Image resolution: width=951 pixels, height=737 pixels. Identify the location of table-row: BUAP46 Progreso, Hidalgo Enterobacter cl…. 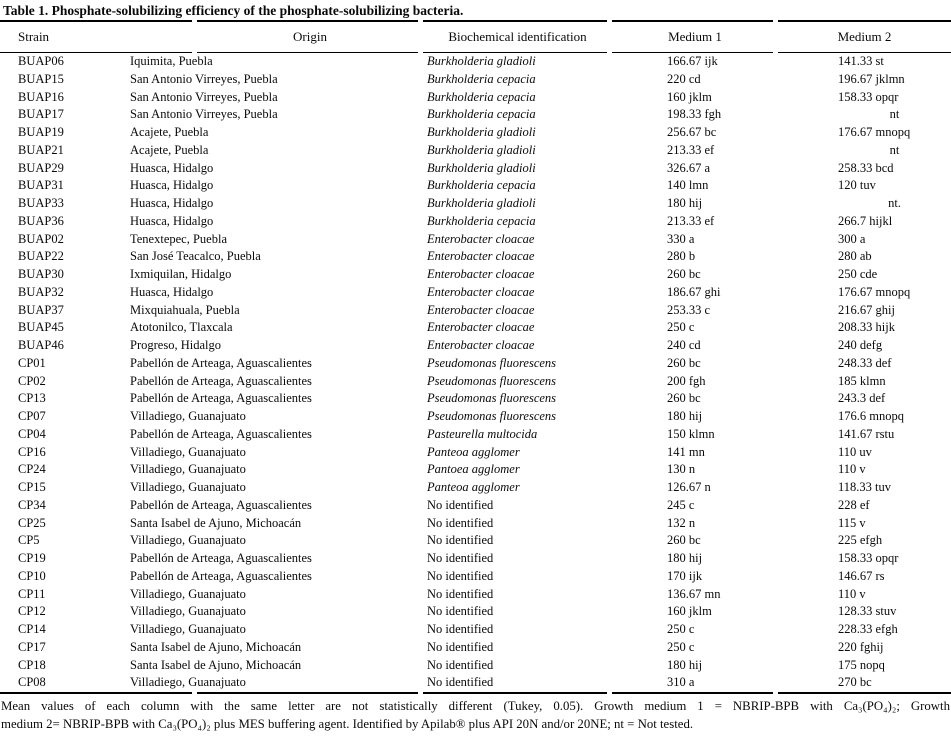
(475, 346).